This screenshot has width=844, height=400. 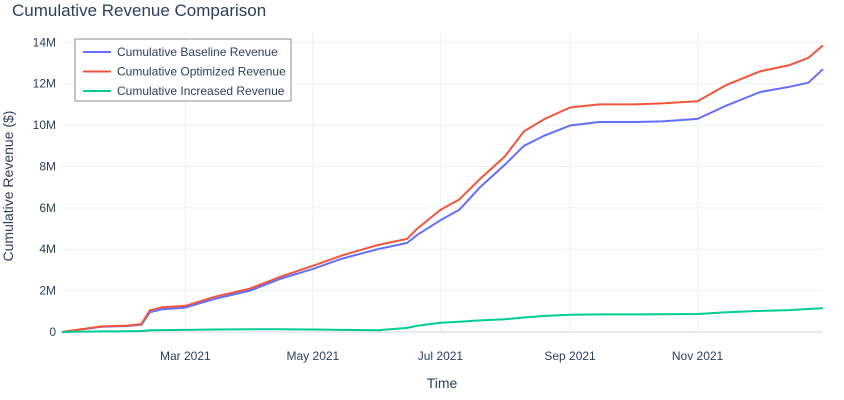 I want to click on x-tick-label: May 2021, so click(x=313, y=356).